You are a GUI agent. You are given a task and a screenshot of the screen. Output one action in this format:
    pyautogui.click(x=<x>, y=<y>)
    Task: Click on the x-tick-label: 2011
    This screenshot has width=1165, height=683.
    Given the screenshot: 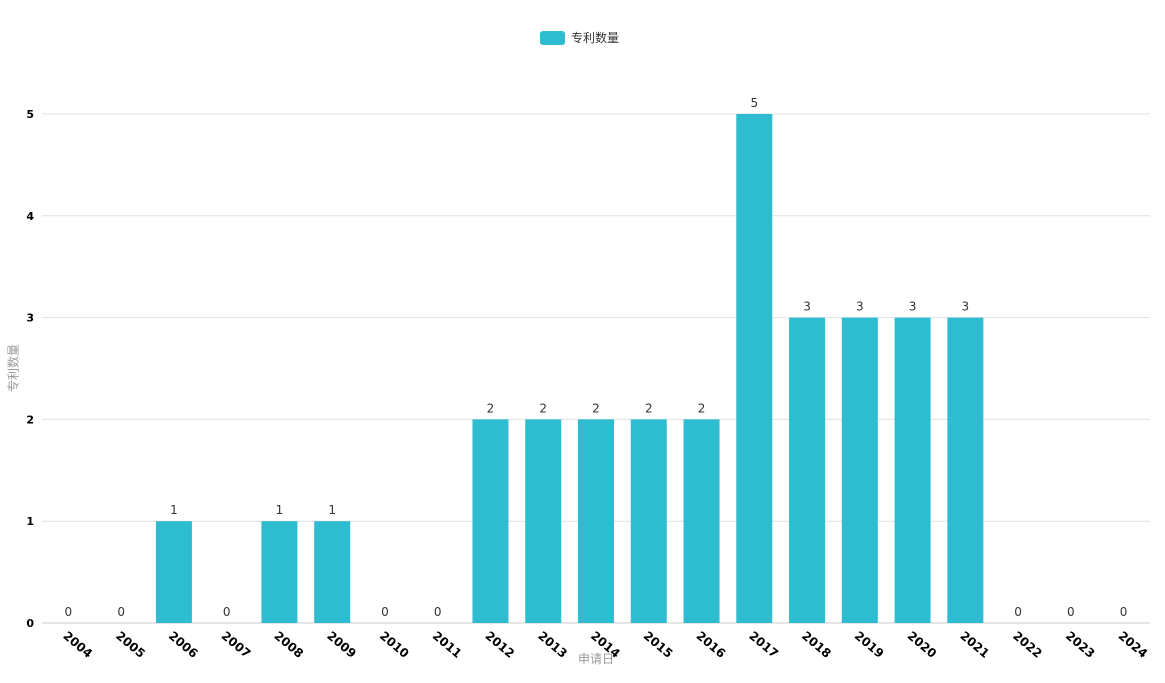 What is the action you would take?
    pyautogui.click(x=447, y=645)
    